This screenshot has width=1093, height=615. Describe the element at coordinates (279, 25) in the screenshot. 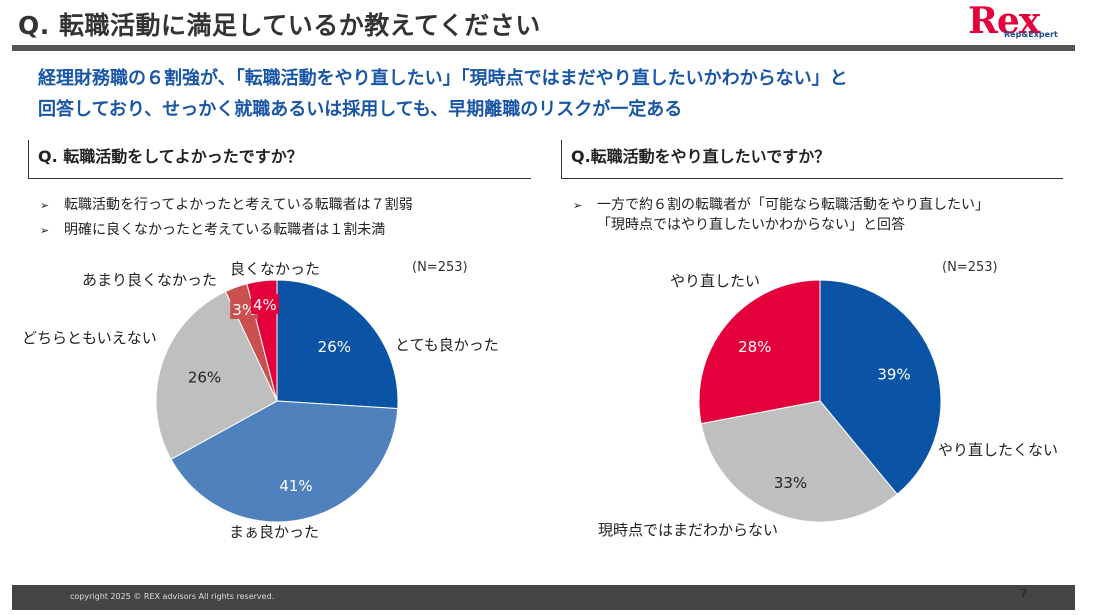

I see `page-title: Q. 転職活動に満足しているか教えてください` at that location.